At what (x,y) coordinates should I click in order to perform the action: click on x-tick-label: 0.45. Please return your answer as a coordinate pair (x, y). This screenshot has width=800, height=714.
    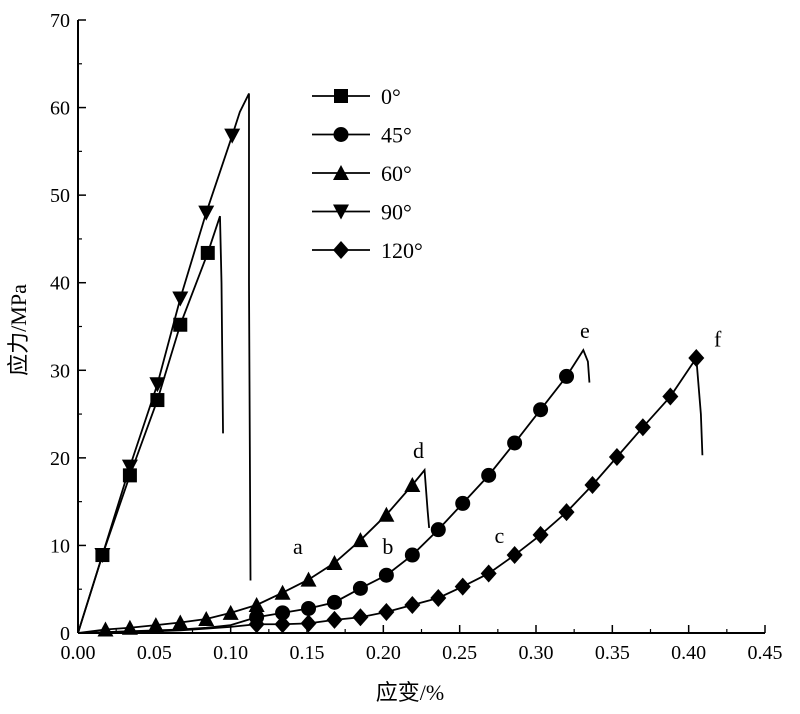
    Looking at the image, I should click on (765, 653).